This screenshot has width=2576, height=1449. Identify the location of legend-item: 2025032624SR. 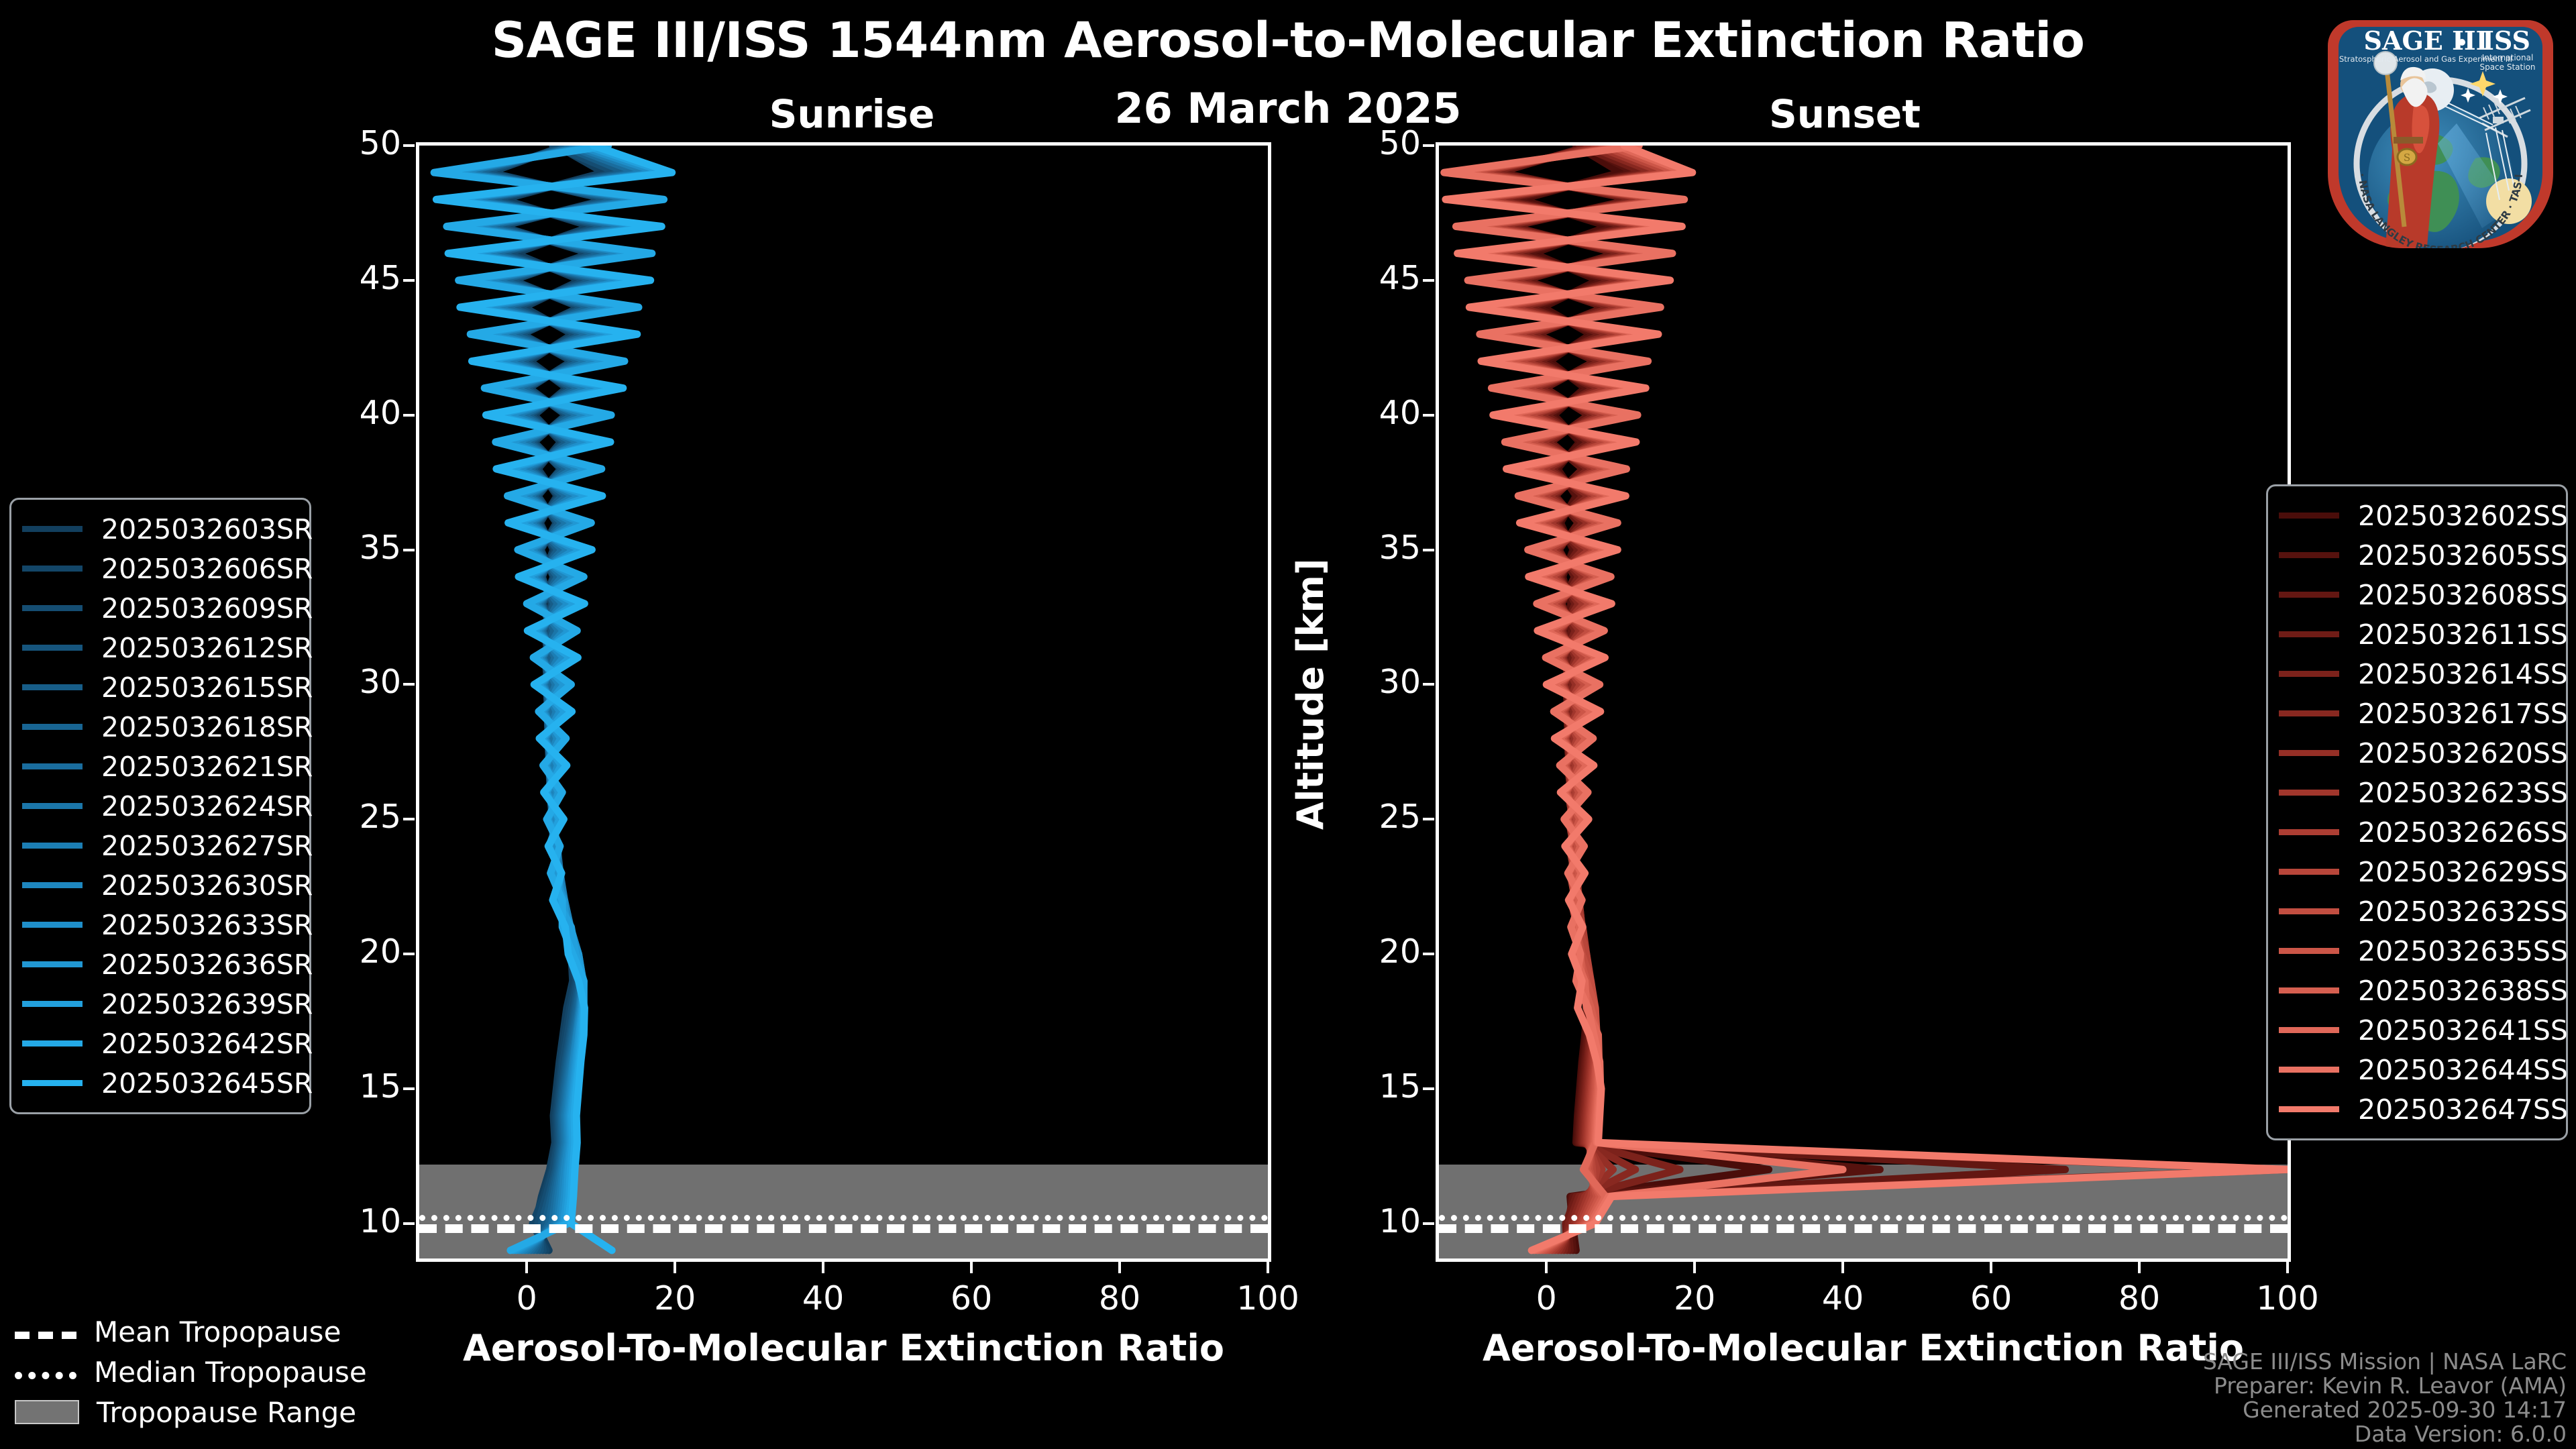
(167, 806).